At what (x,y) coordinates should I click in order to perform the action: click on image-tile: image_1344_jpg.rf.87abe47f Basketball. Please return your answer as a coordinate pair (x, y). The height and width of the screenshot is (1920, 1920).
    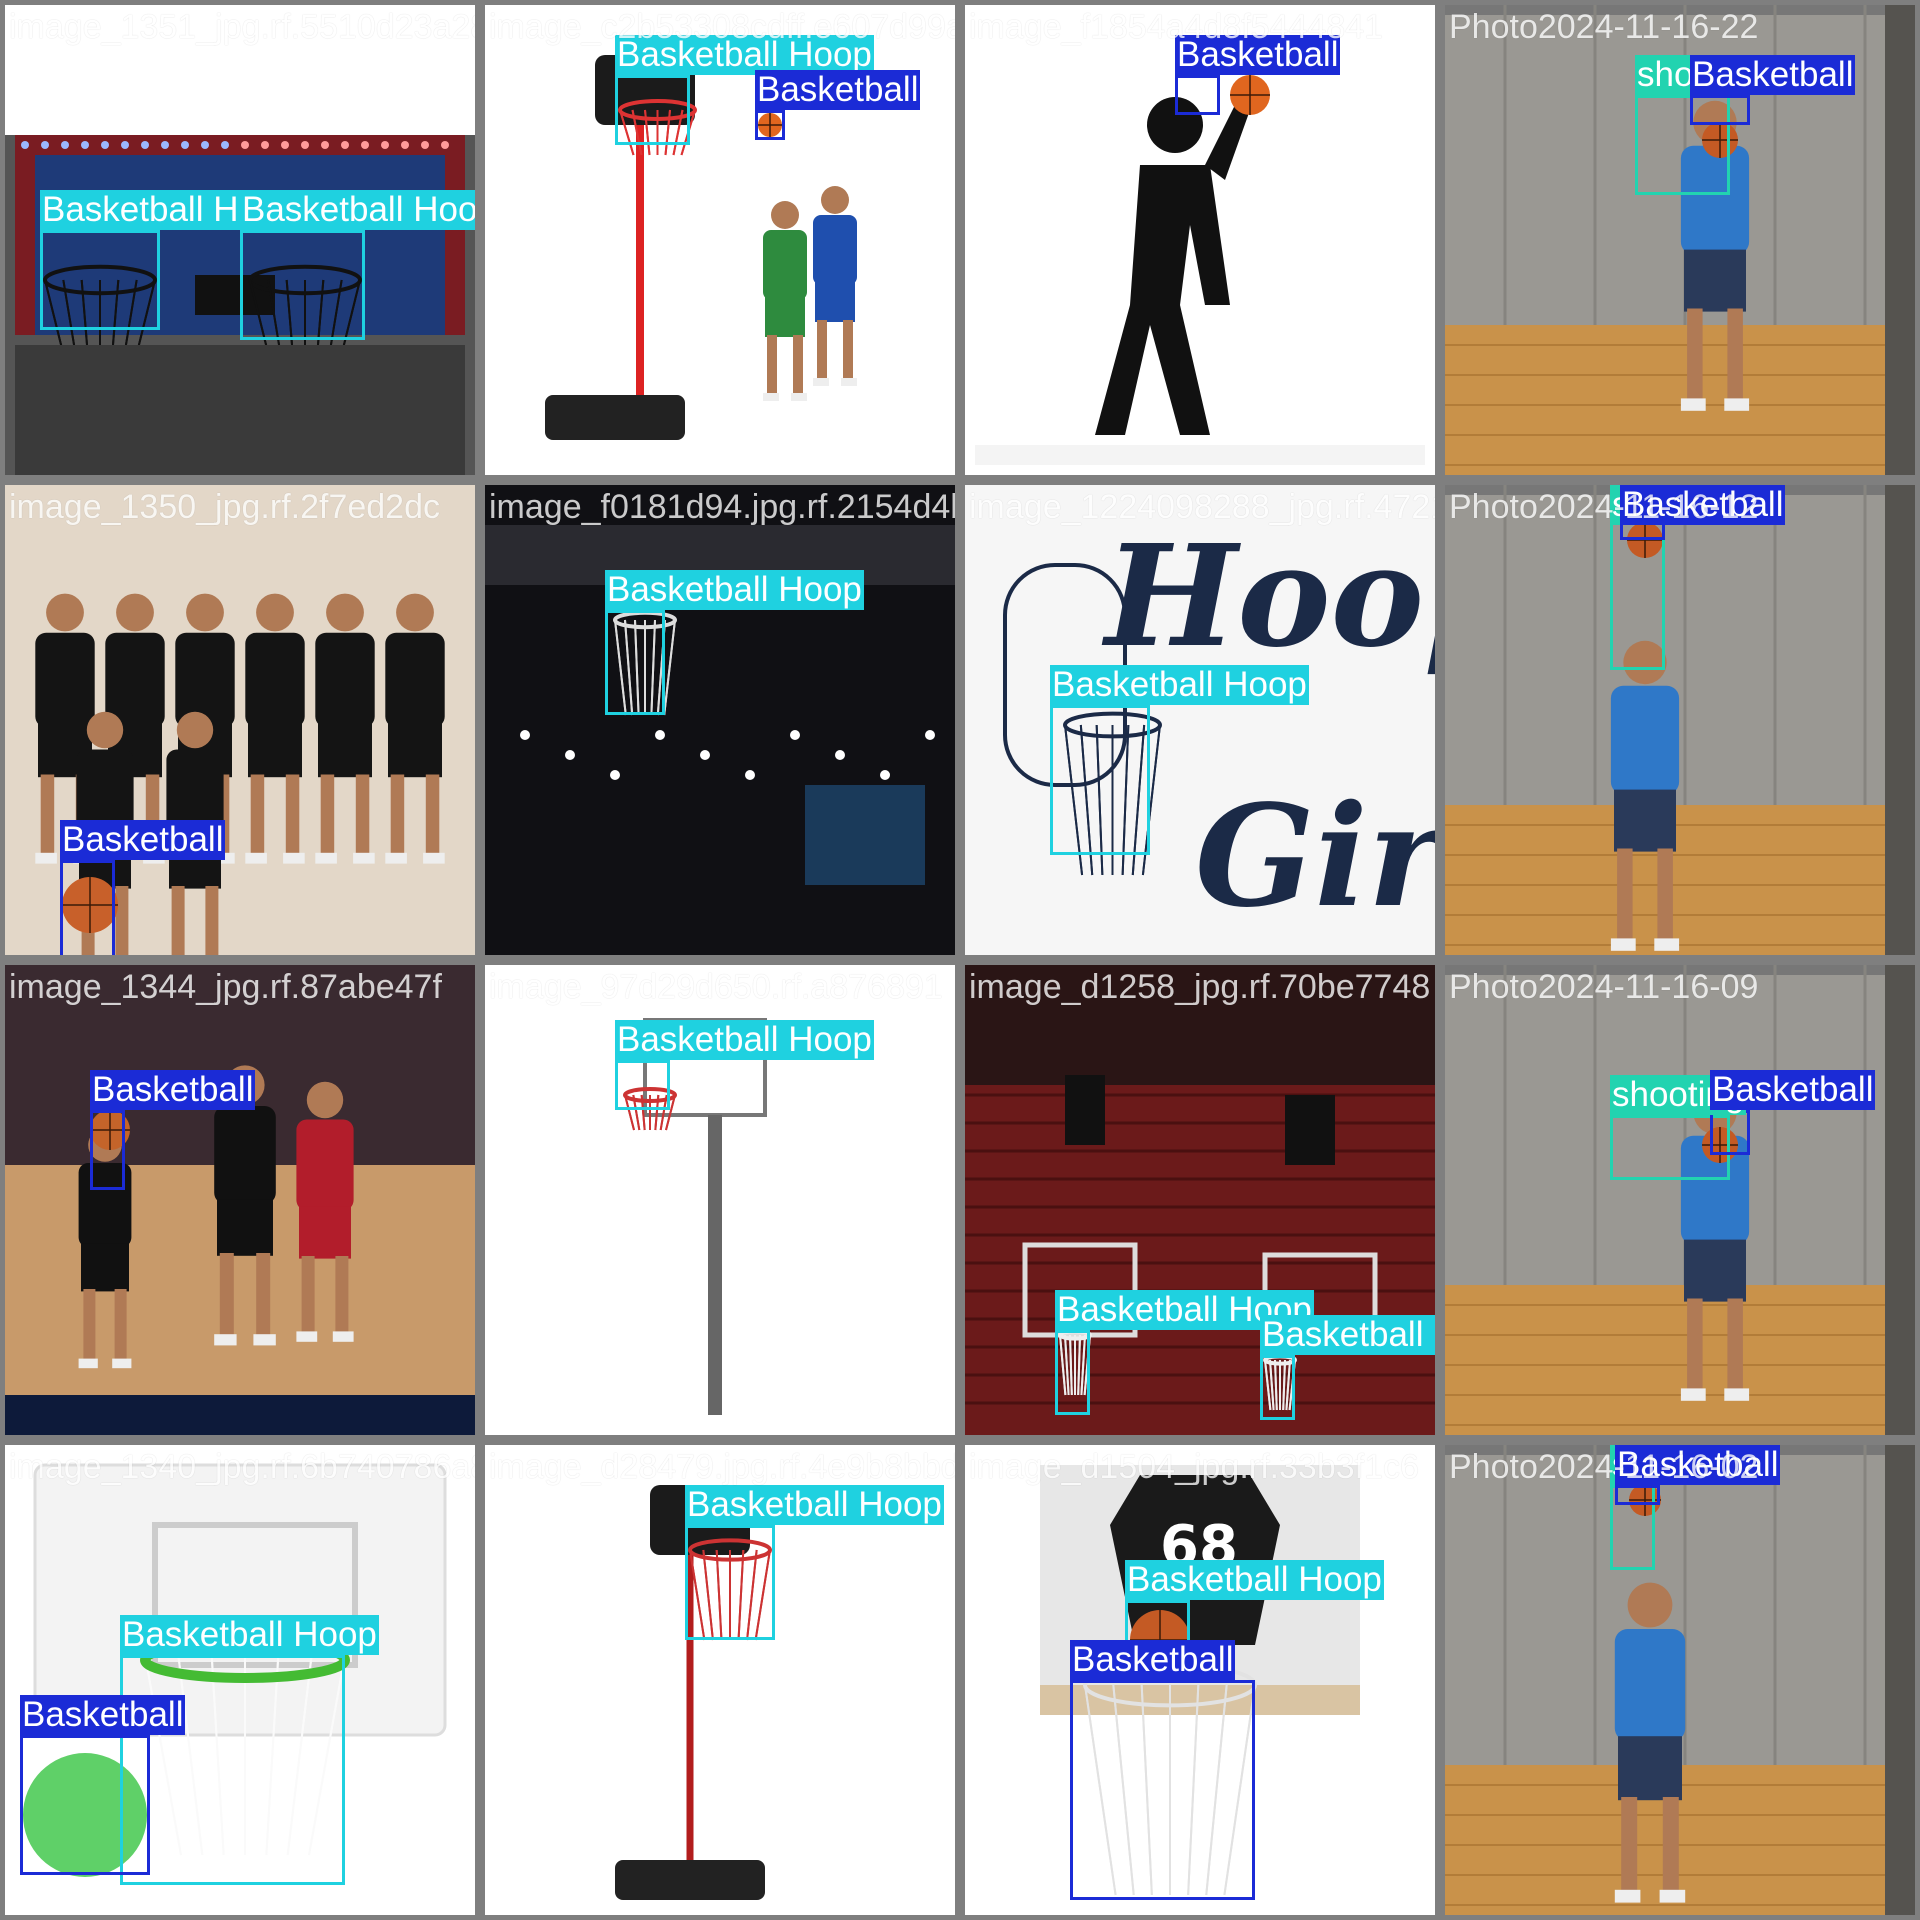
    Looking at the image, I should click on (240, 1200).